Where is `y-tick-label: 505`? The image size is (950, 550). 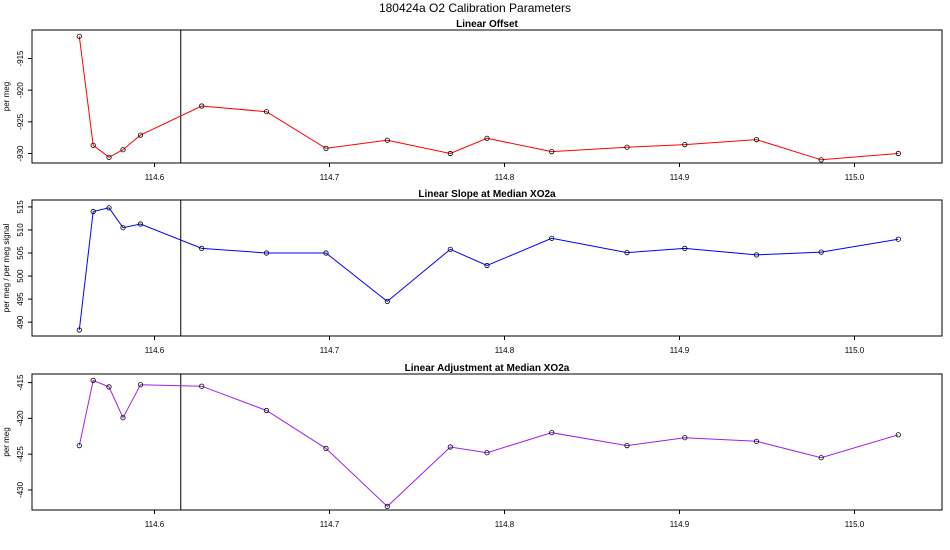
y-tick-label: 505 is located at coordinates (20, 253).